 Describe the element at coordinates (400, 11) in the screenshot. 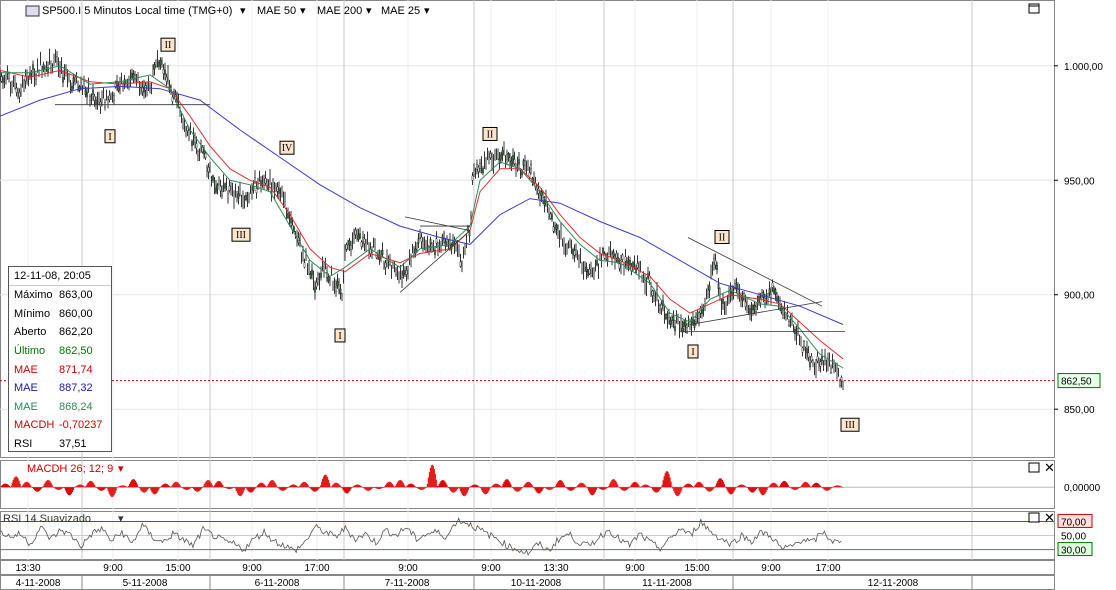

I see `ma25-label: MAE 25` at that location.